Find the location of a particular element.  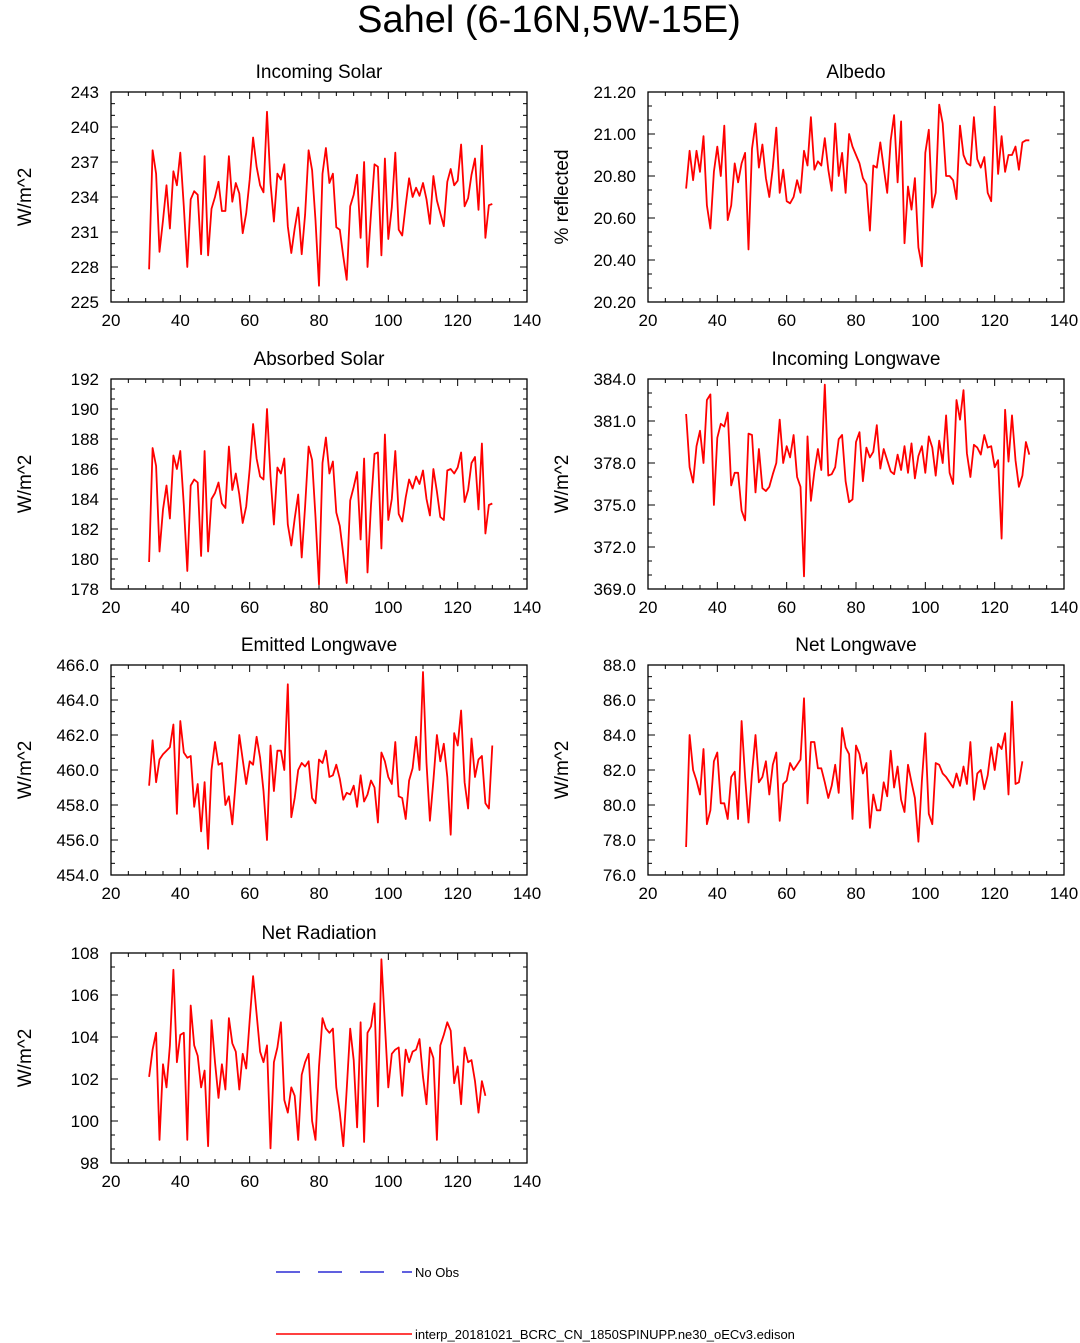

y-tick-label: 466.0 is located at coordinates (77, 665).